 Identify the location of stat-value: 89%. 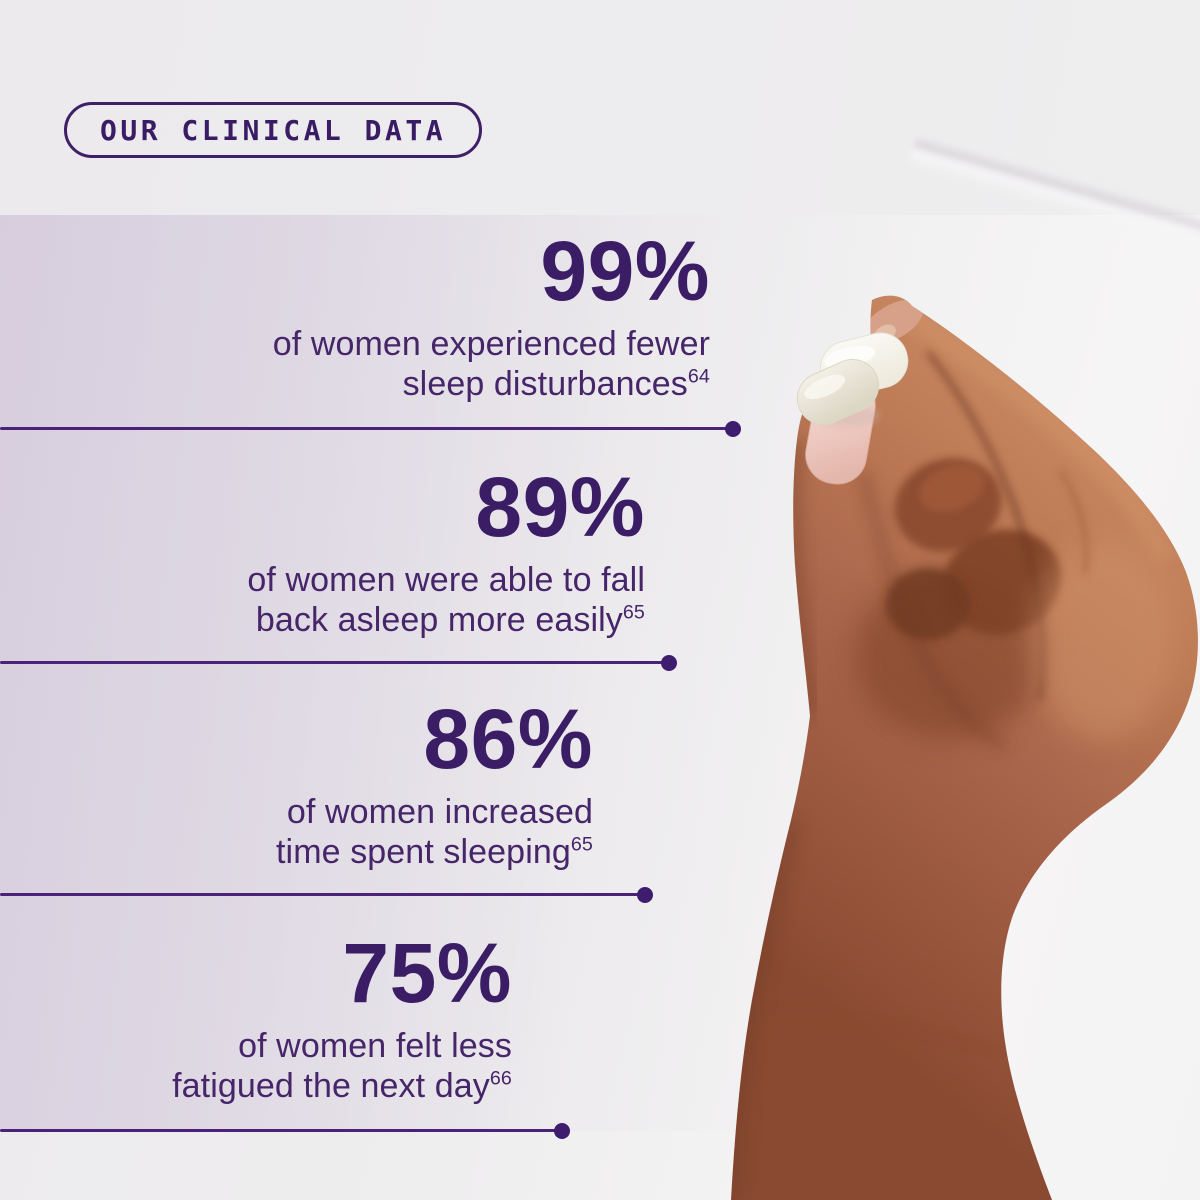
(560, 507).